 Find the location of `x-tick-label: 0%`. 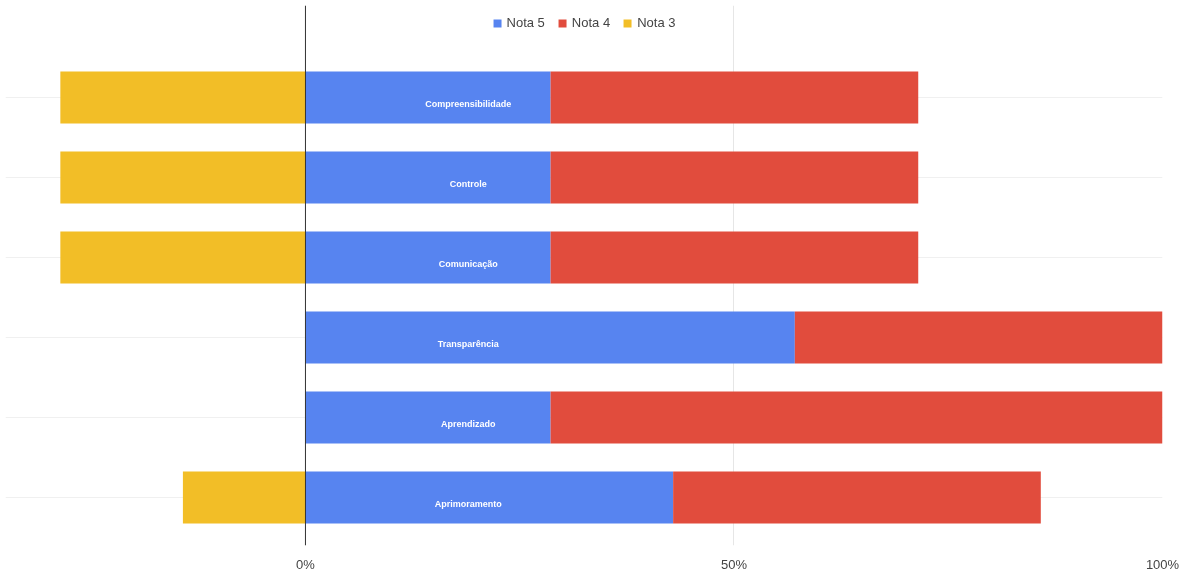

x-tick-label: 0% is located at coordinates (306, 564).